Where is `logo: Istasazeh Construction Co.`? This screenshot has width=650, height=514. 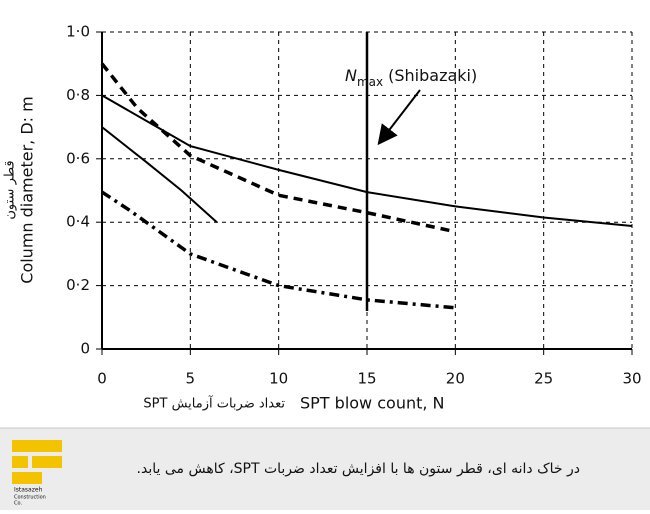
logo: Istasazeh Construction Co. is located at coordinates (37, 473).